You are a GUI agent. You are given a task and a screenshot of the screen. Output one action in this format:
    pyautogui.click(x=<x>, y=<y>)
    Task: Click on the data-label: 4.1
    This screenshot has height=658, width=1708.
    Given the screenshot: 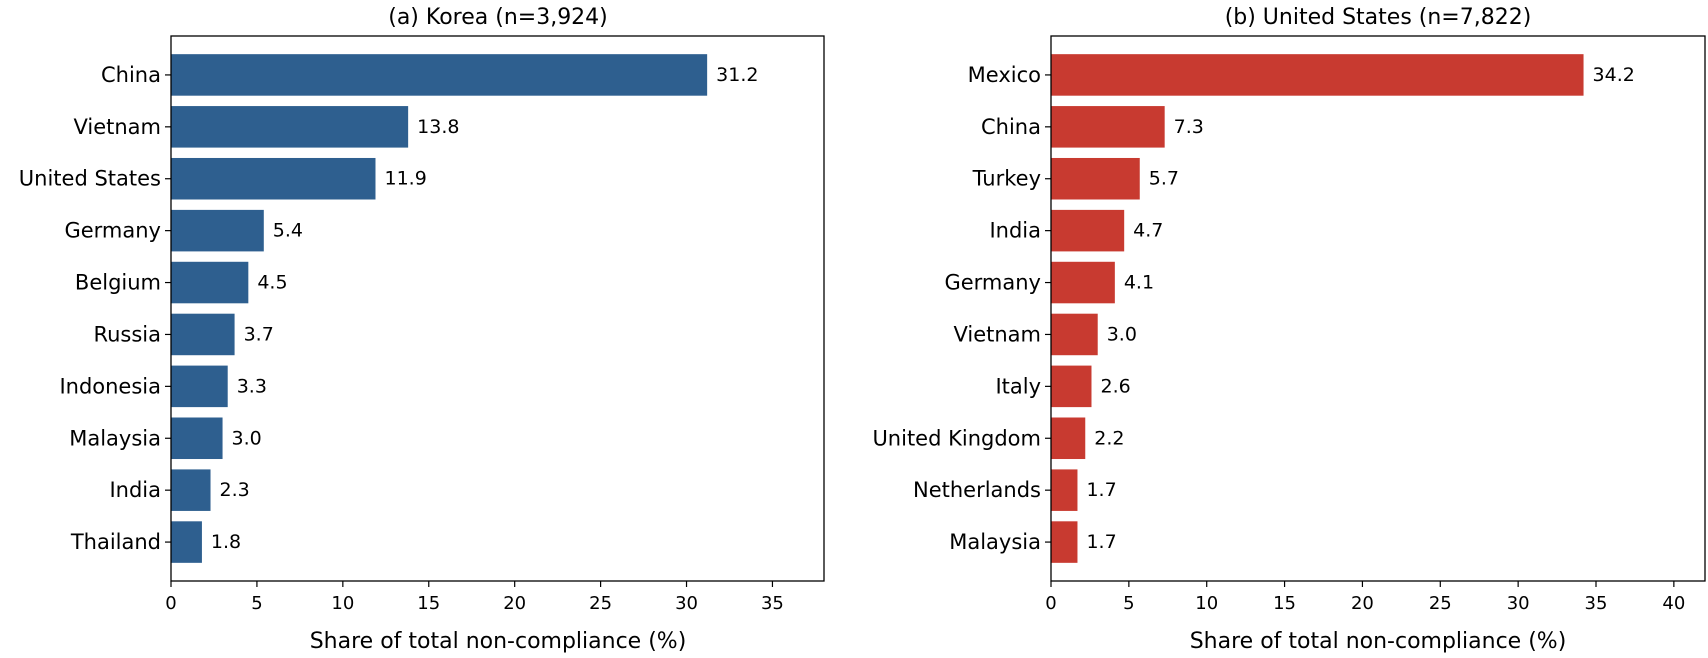 What is the action you would take?
    pyautogui.click(x=1139, y=283)
    